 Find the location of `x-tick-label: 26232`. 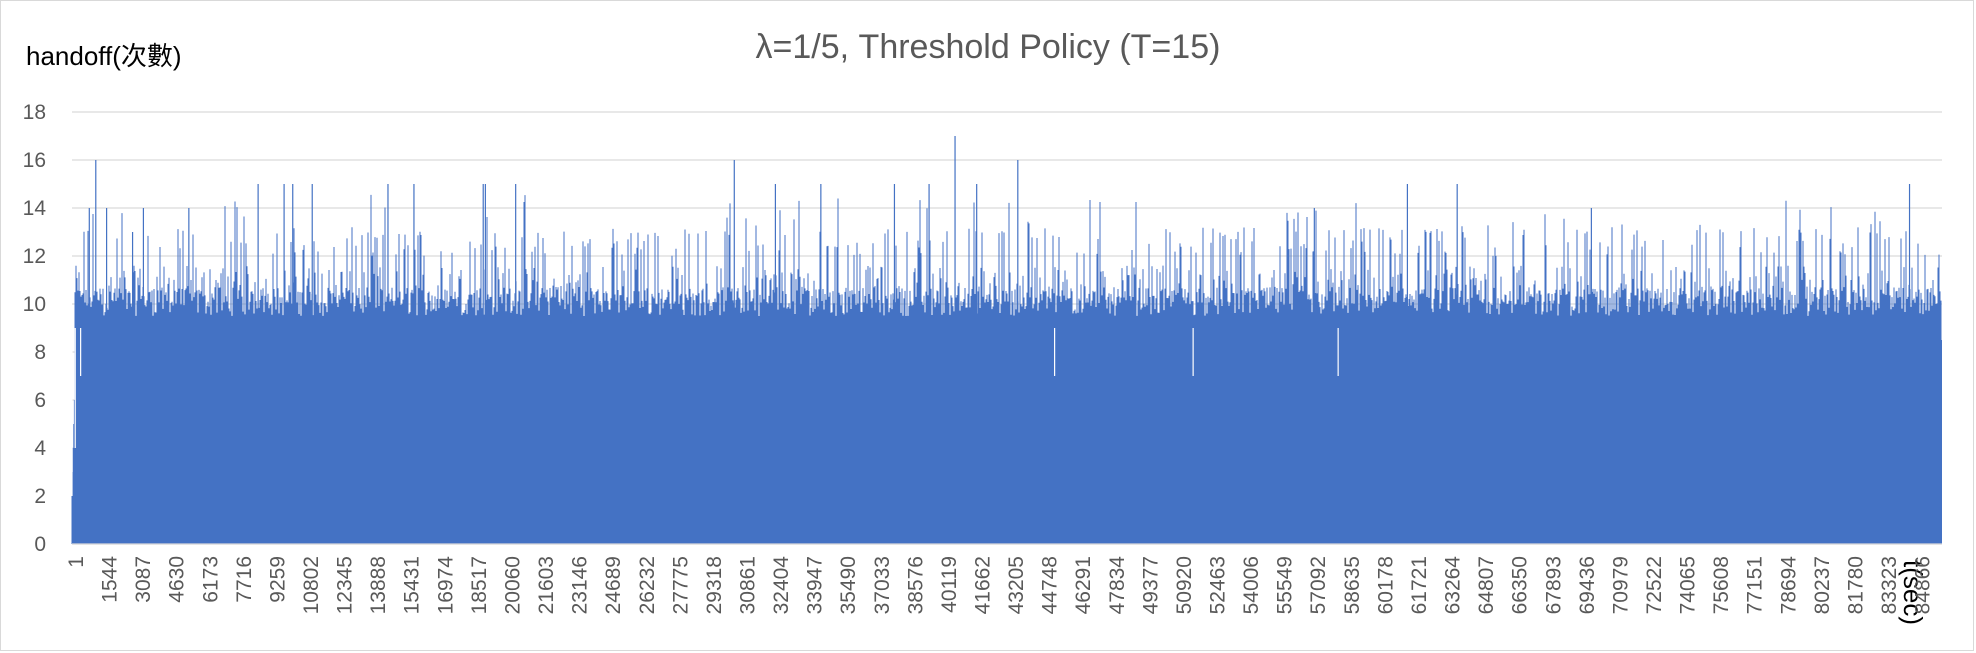

x-tick-label: 26232 is located at coordinates (647, 585).